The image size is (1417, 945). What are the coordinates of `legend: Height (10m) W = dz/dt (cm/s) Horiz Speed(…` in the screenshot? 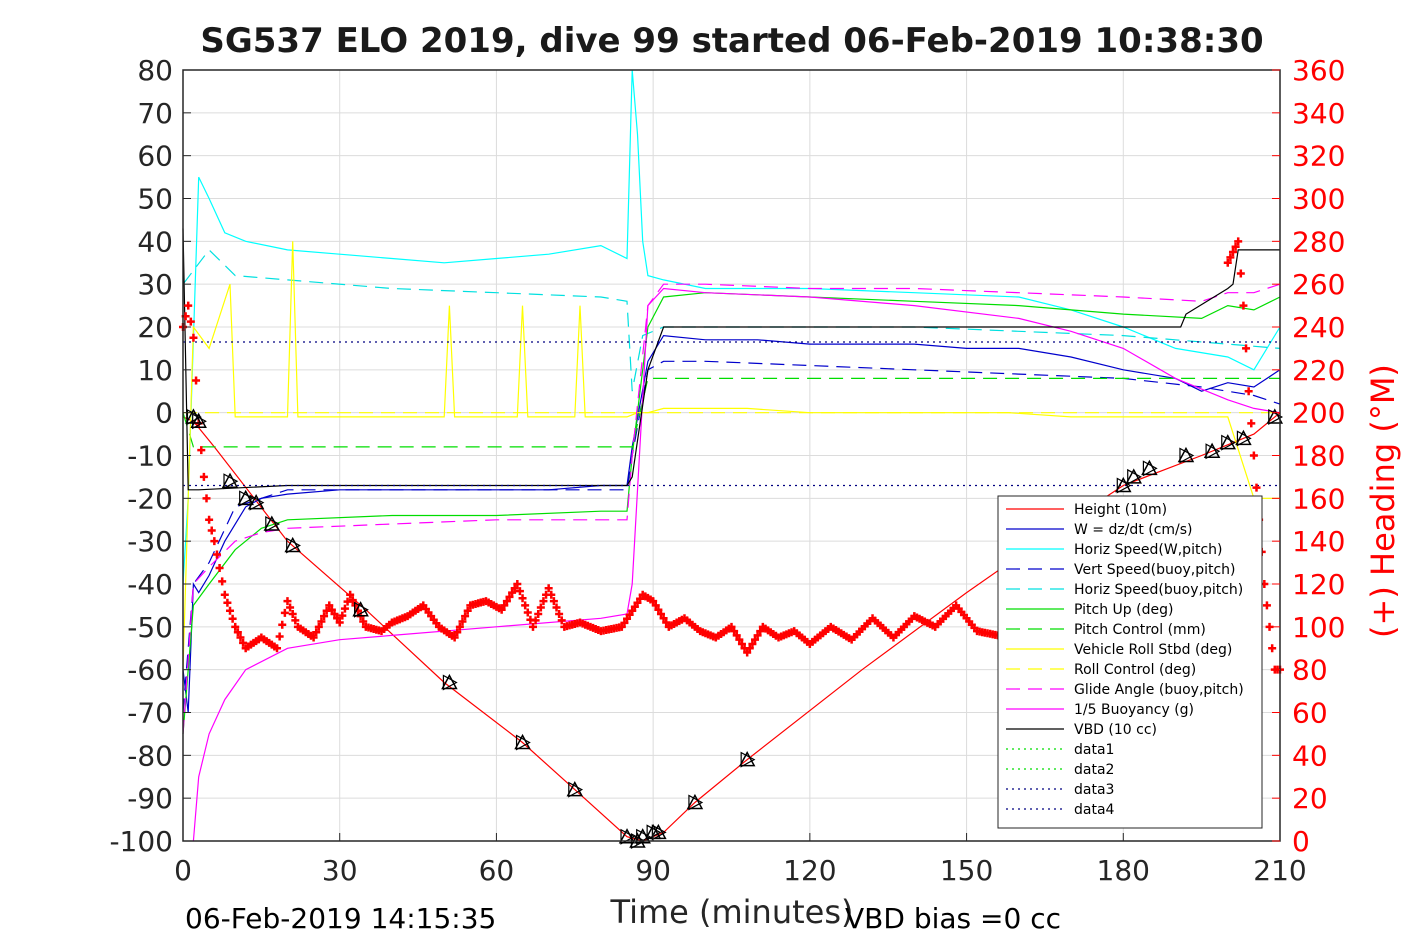 It's located at (1130, 662).